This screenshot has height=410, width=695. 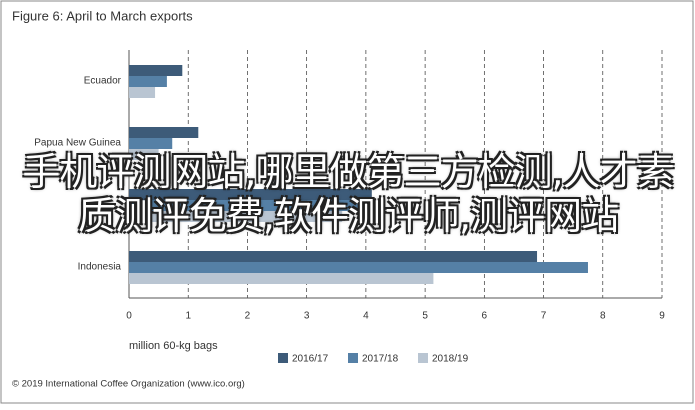 What do you see at coordinates (366, 316) in the screenshot?
I see `x-tick-label: 4` at bounding box center [366, 316].